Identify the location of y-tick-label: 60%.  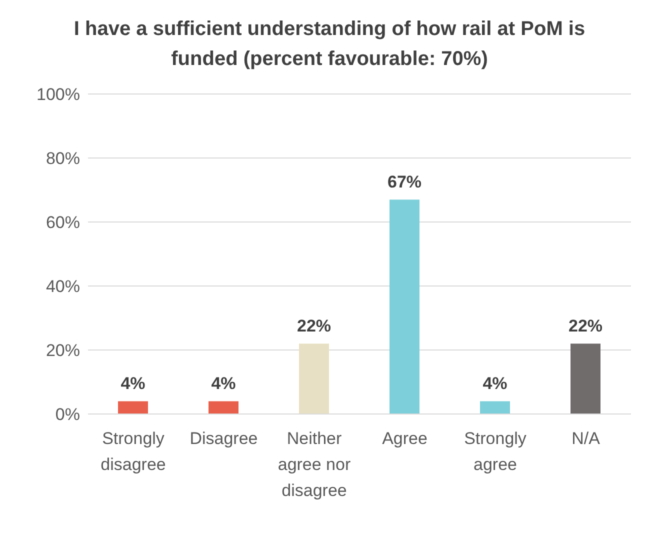
(63, 222).